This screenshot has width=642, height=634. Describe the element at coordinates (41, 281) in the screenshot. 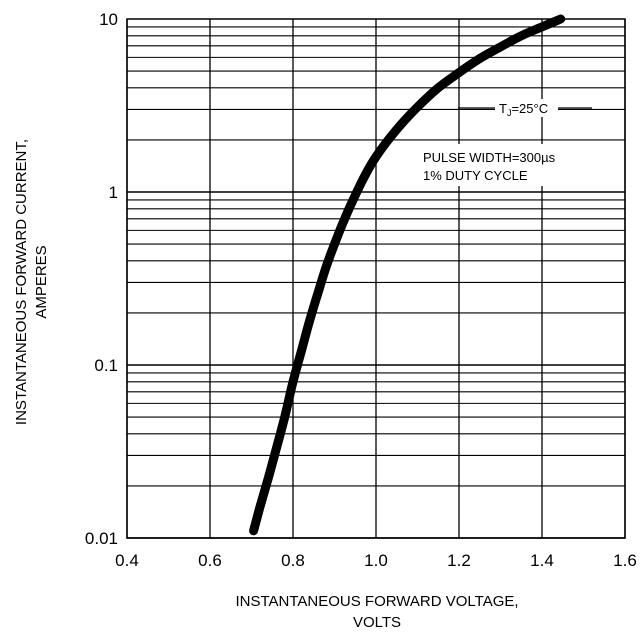

I see `y-axis-title-line-2: AMPERES` at that location.